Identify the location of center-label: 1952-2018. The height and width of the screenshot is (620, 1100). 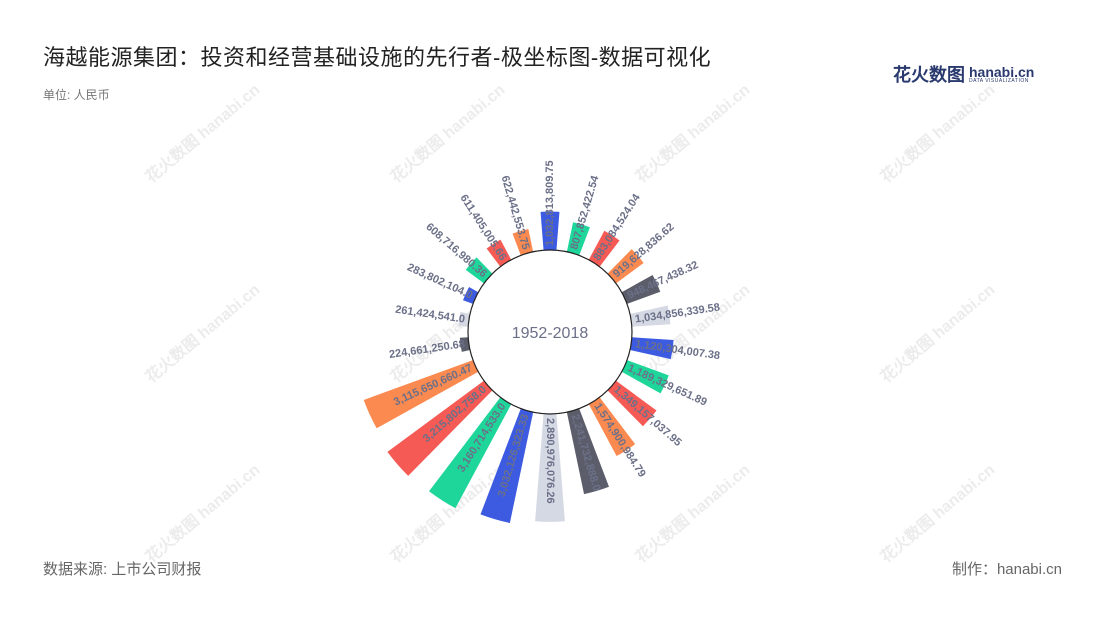
(550, 333).